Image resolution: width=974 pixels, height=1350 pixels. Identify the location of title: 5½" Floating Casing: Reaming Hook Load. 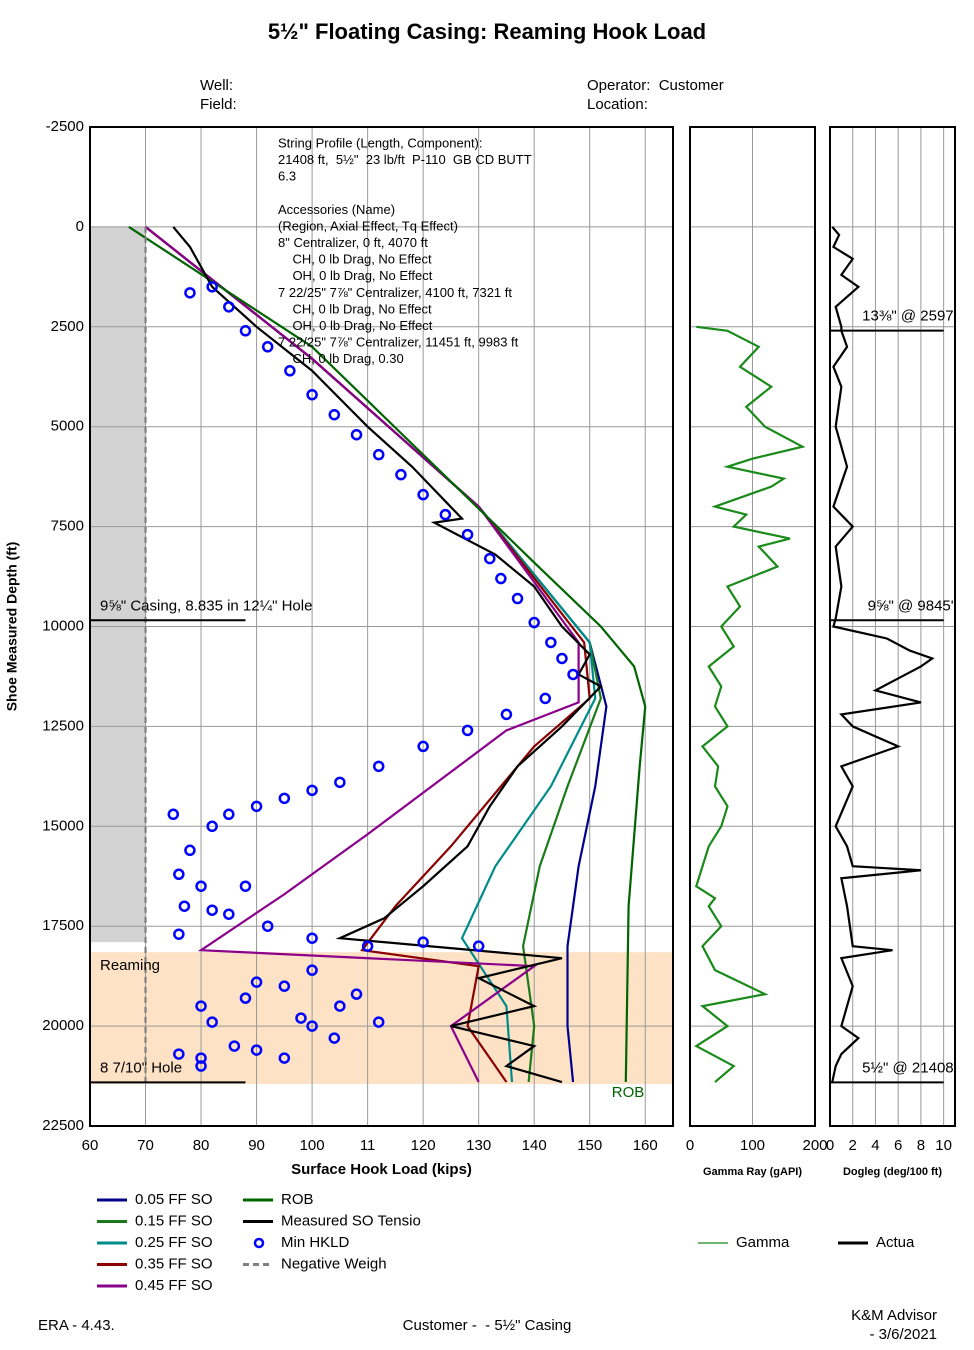
(487, 31).